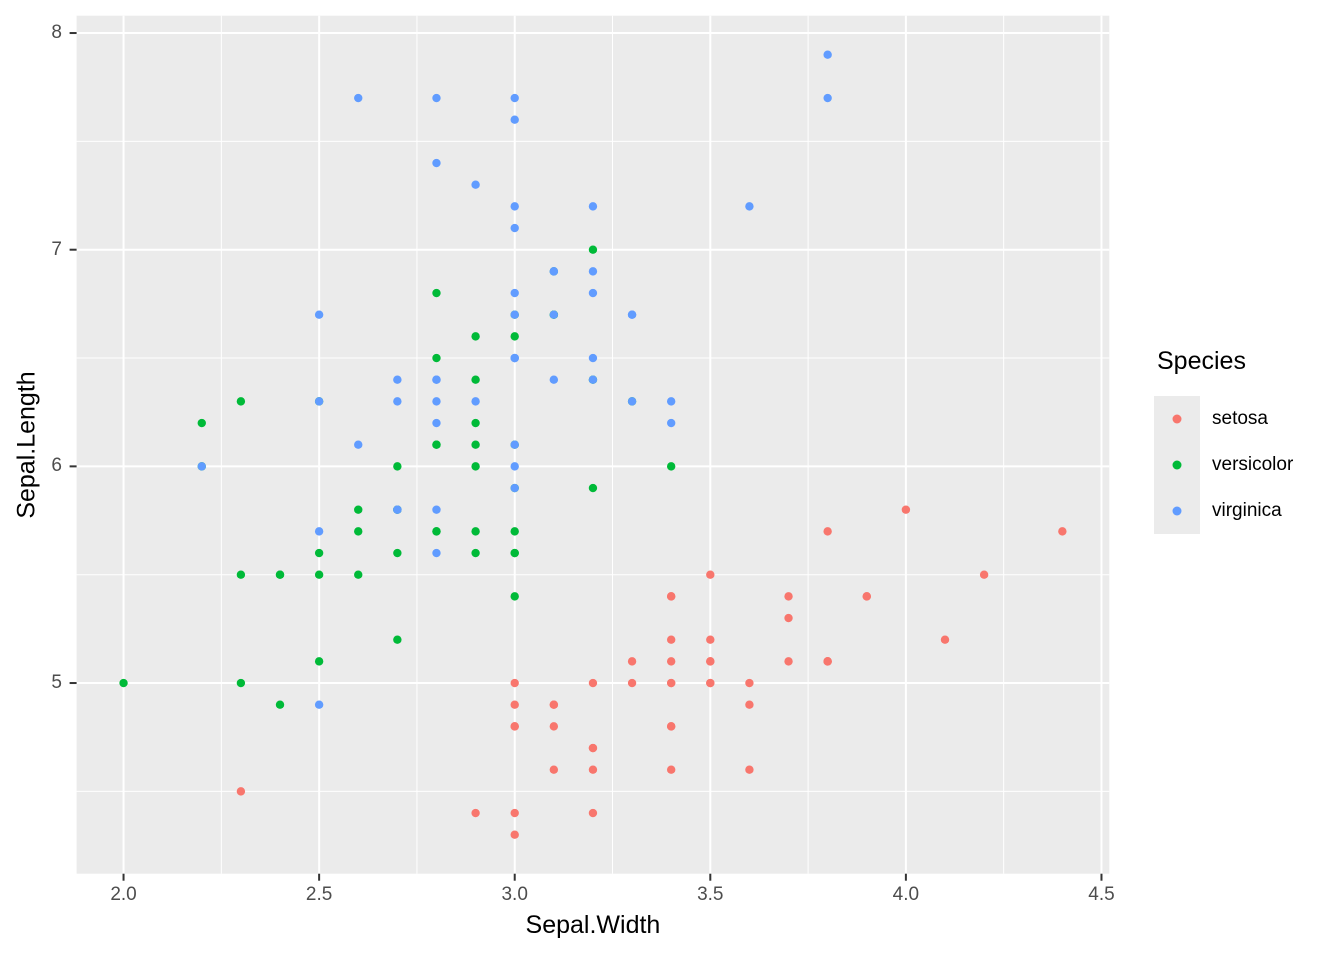 Image resolution: width=1344 pixels, height=960 pixels. Describe the element at coordinates (1240, 418) in the screenshot. I see `legend-item-label: setosa` at that location.